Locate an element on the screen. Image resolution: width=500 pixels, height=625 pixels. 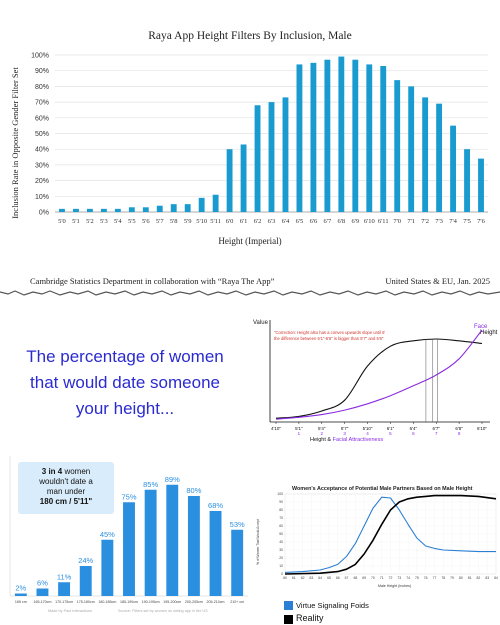
x-tick-label: 6'2 is located at coordinates (258, 221).